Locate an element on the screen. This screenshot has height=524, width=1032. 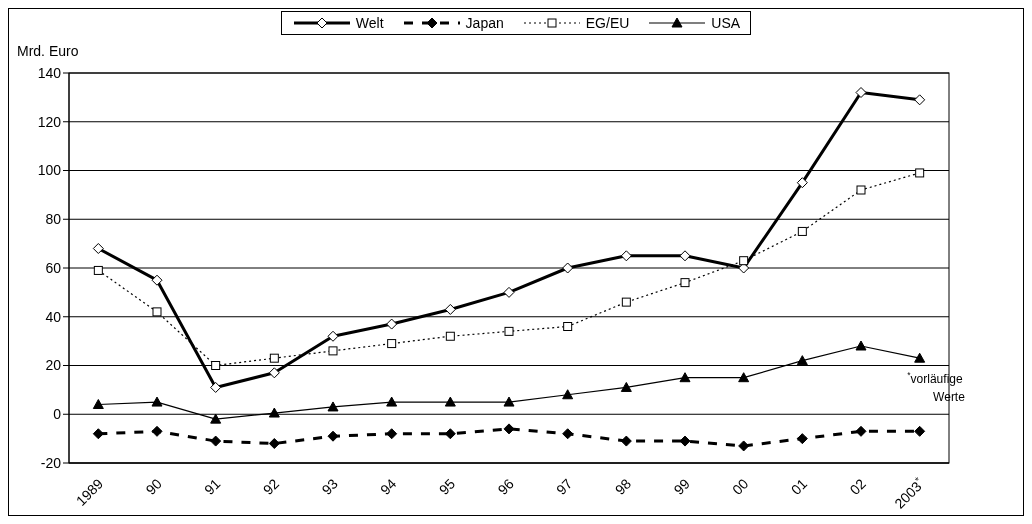
y-tick-label: 0 is located at coordinates (57, 414).